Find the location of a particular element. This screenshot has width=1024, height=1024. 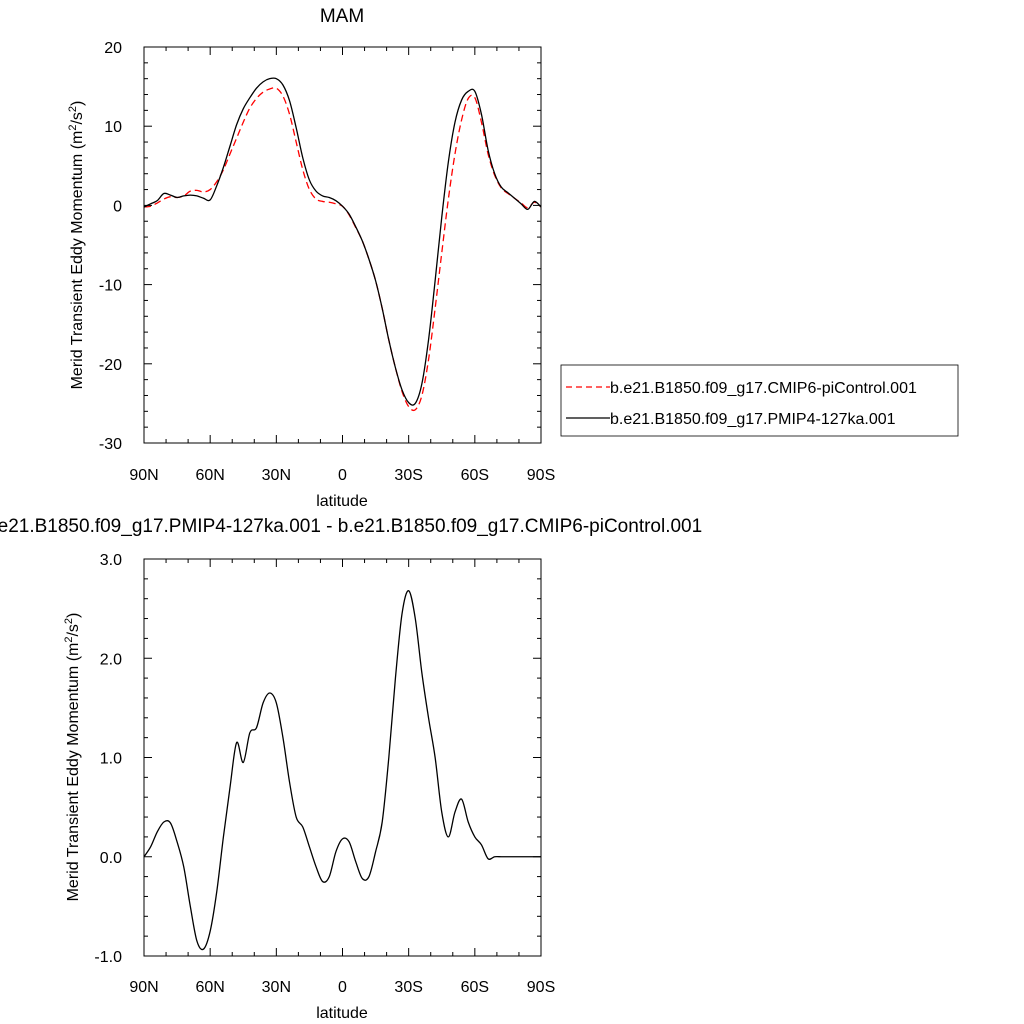

top-y-tick-labels: 20 10 0 -10 -20 -30 is located at coordinates (110, 246).